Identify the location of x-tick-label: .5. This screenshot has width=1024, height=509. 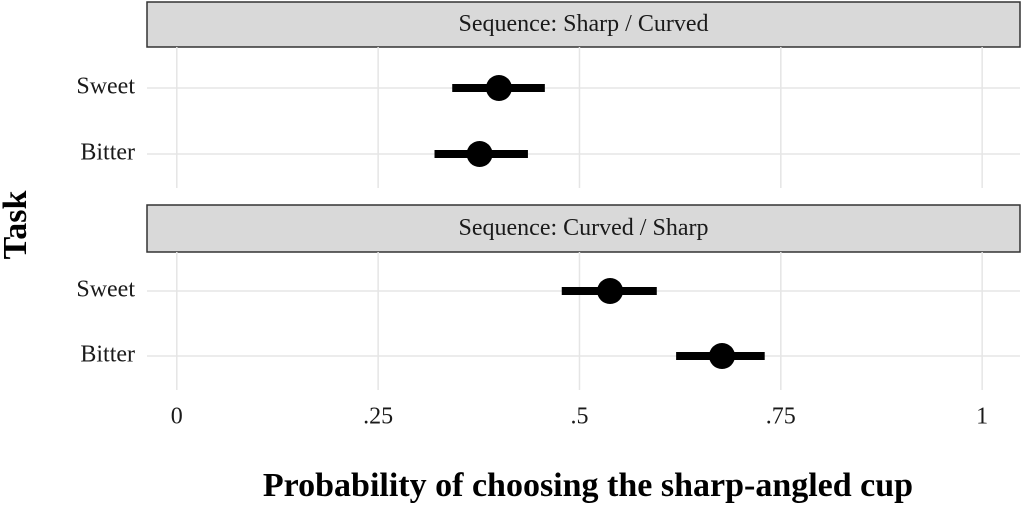
(579, 417).